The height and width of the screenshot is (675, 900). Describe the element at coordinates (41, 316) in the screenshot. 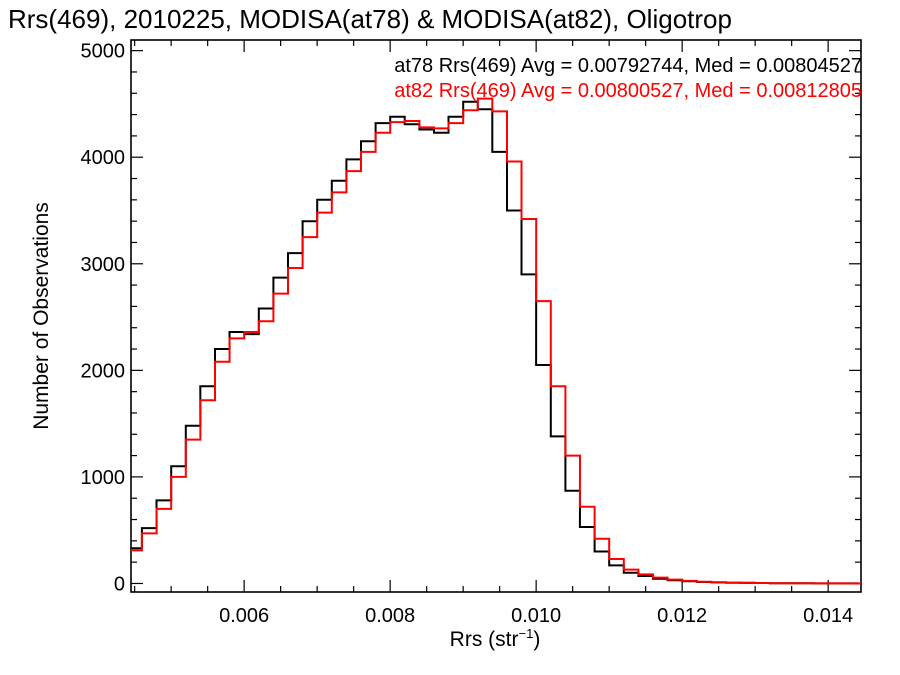

I see `y-axis-title: Number of Observations` at that location.